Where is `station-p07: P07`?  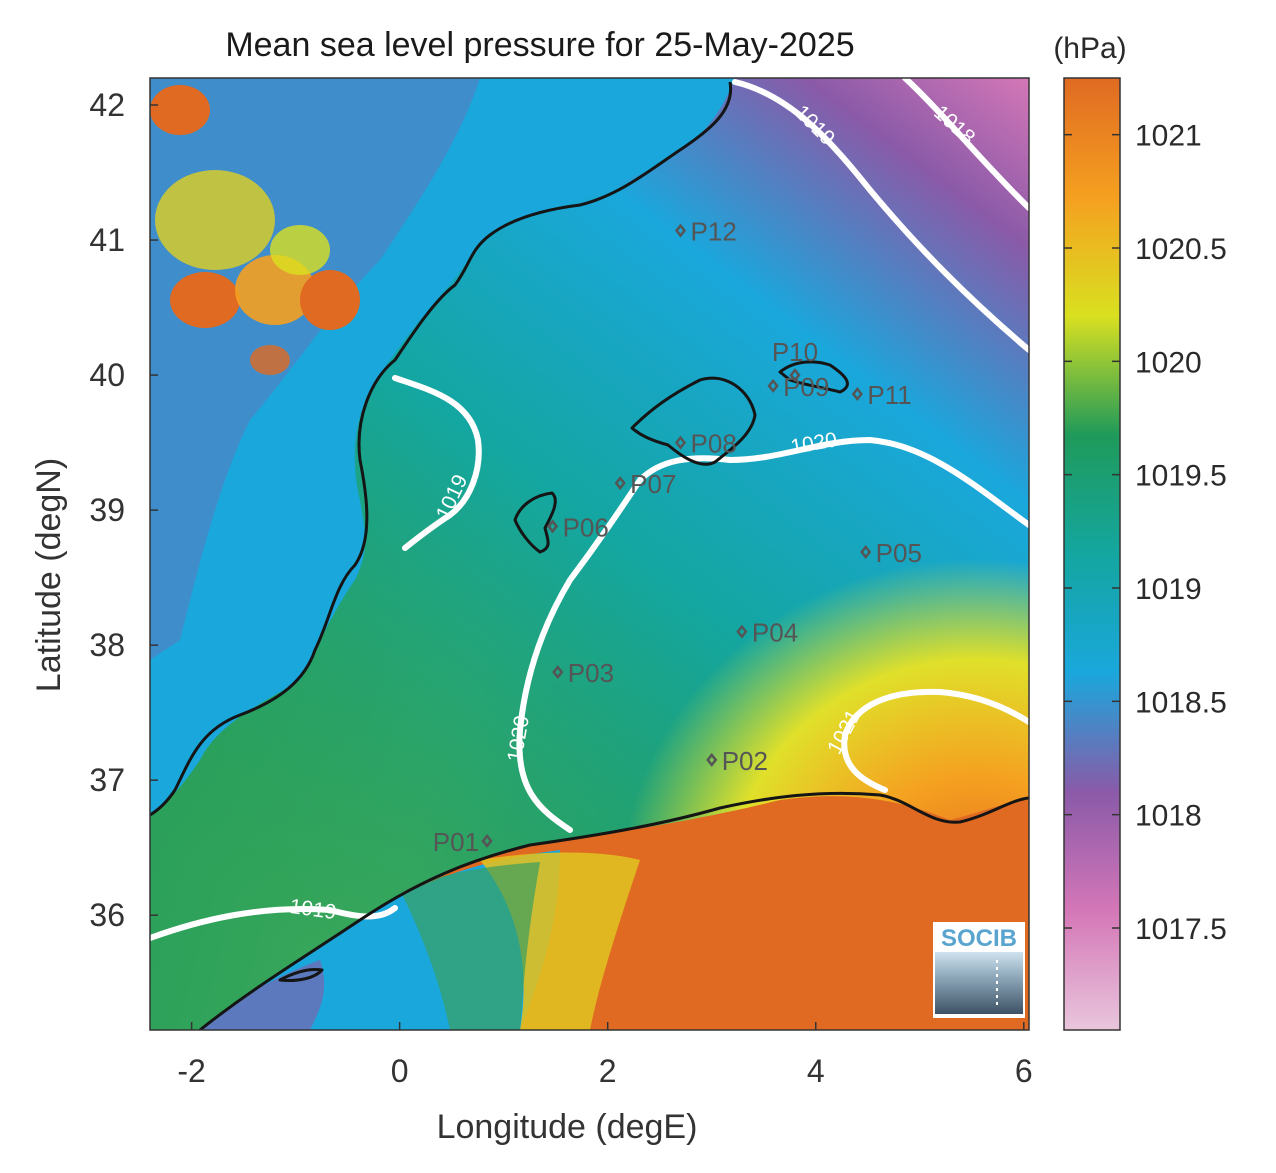 station-p07: P07 is located at coordinates (645, 484).